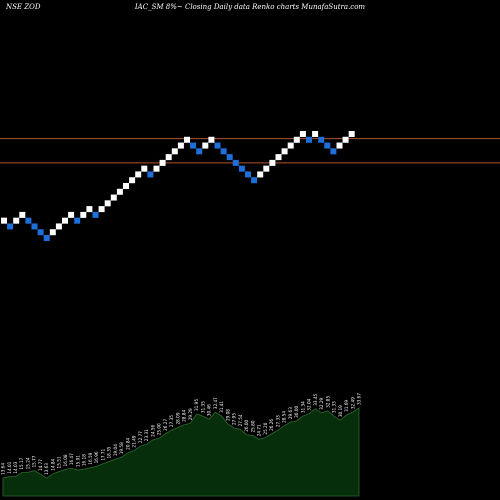 The height and width of the screenshot is (500, 500). What do you see at coordinates (40, 465) in the screenshot?
I see `closing-price-label: 14.77` at bounding box center [40, 465].